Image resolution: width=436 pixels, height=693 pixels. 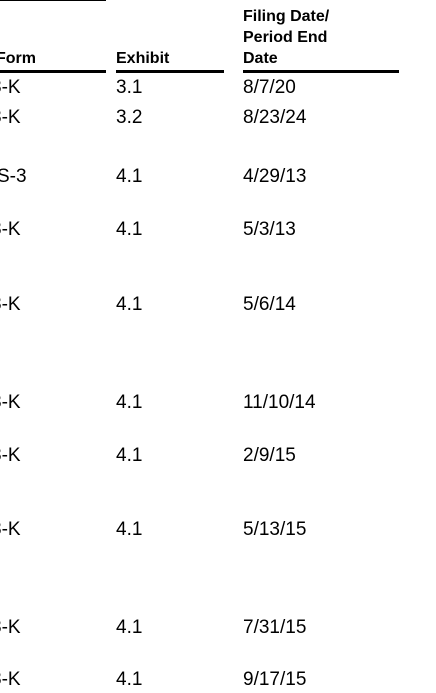 What do you see at coordinates (269, 304) in the screenshot?
I see `date-cell: 5/6/14` at bounding box center [269, 304].